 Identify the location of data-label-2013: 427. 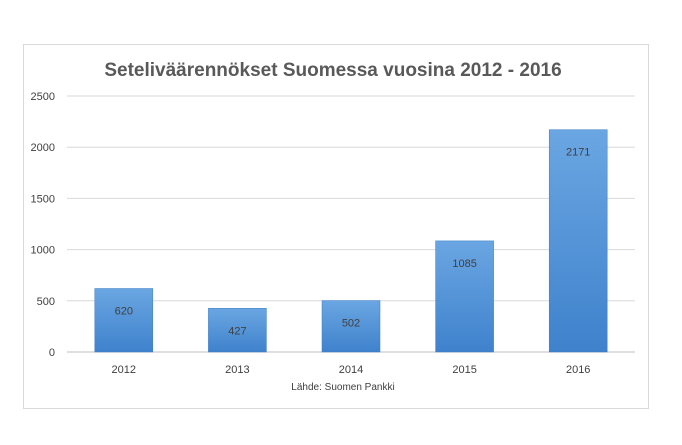
(237, 331).